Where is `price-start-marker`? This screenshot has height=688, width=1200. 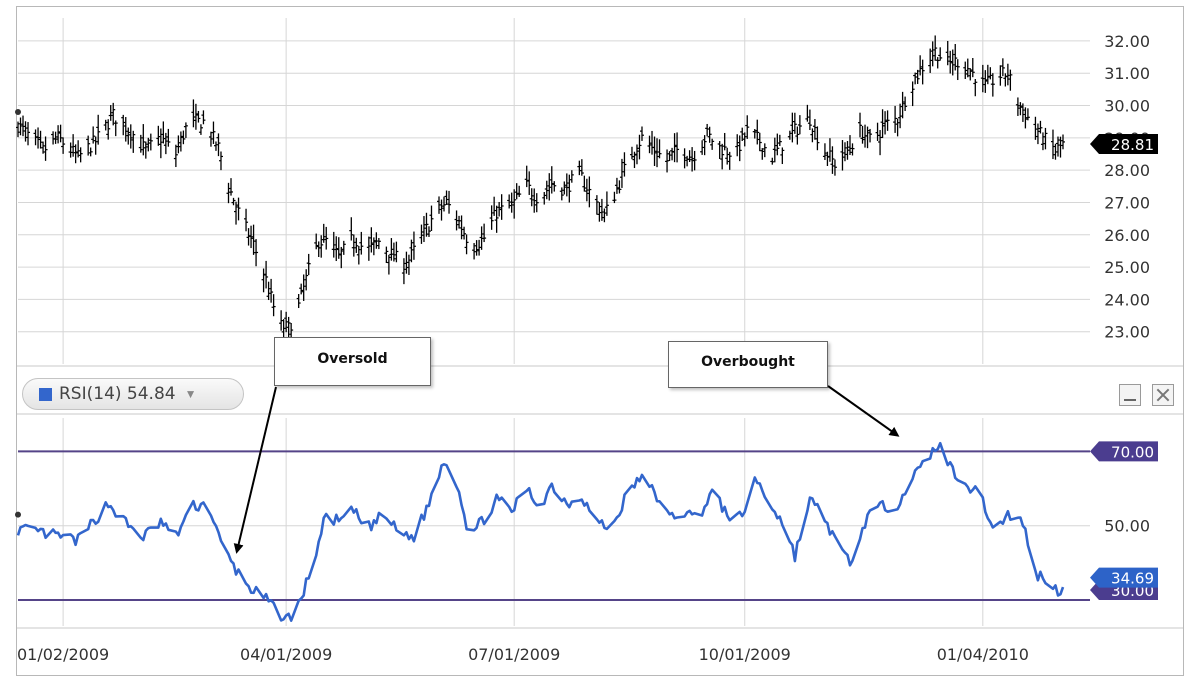 price-start-marker is located at coordinates (18, 112).